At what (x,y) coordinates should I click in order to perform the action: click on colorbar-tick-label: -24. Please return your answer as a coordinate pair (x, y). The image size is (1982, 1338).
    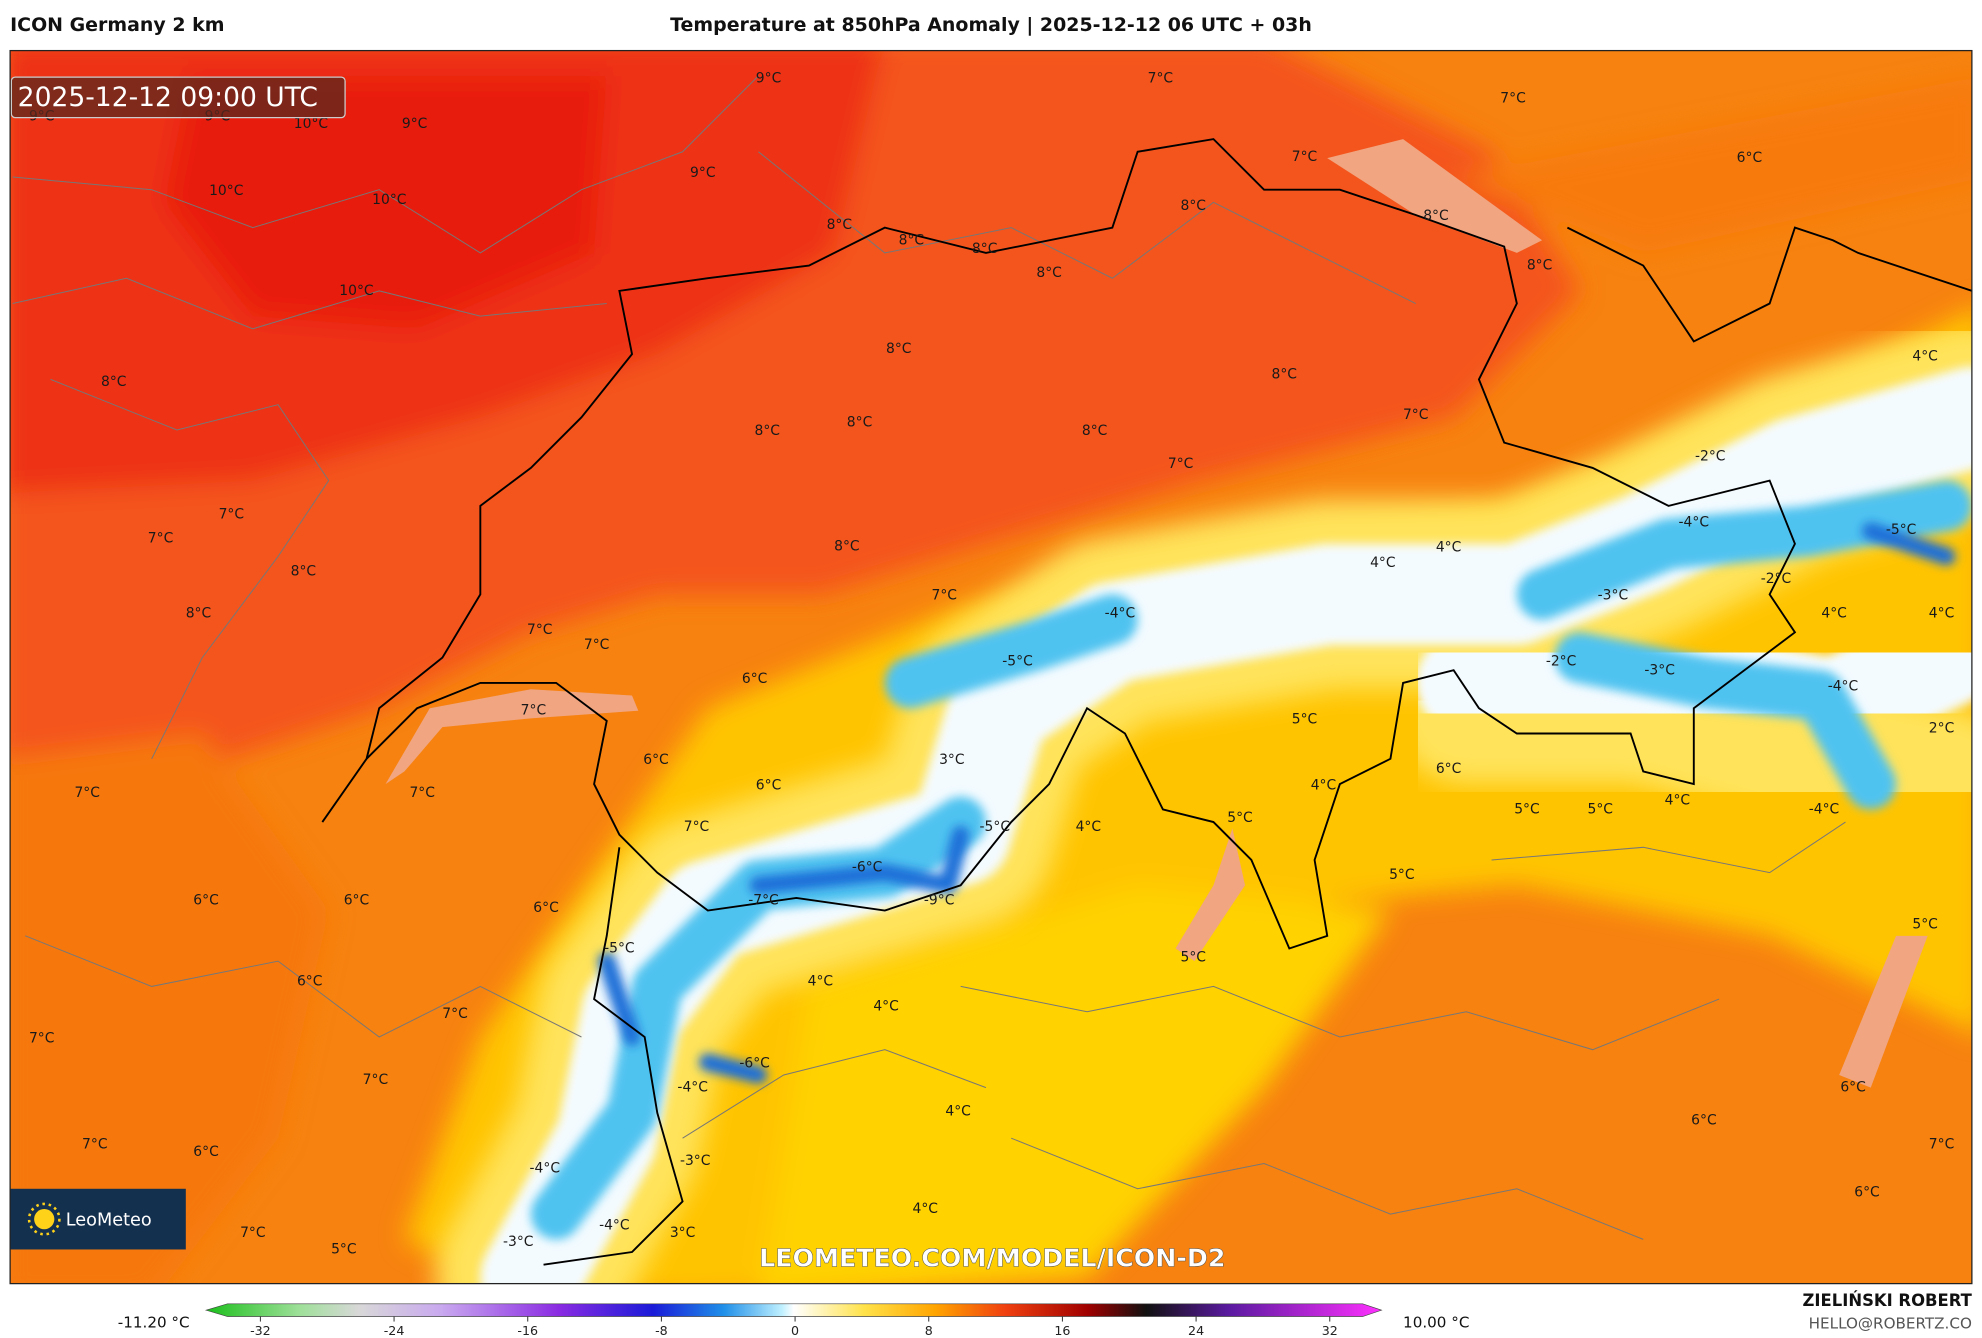
    Looking at the image, I should click on (394, 1330).